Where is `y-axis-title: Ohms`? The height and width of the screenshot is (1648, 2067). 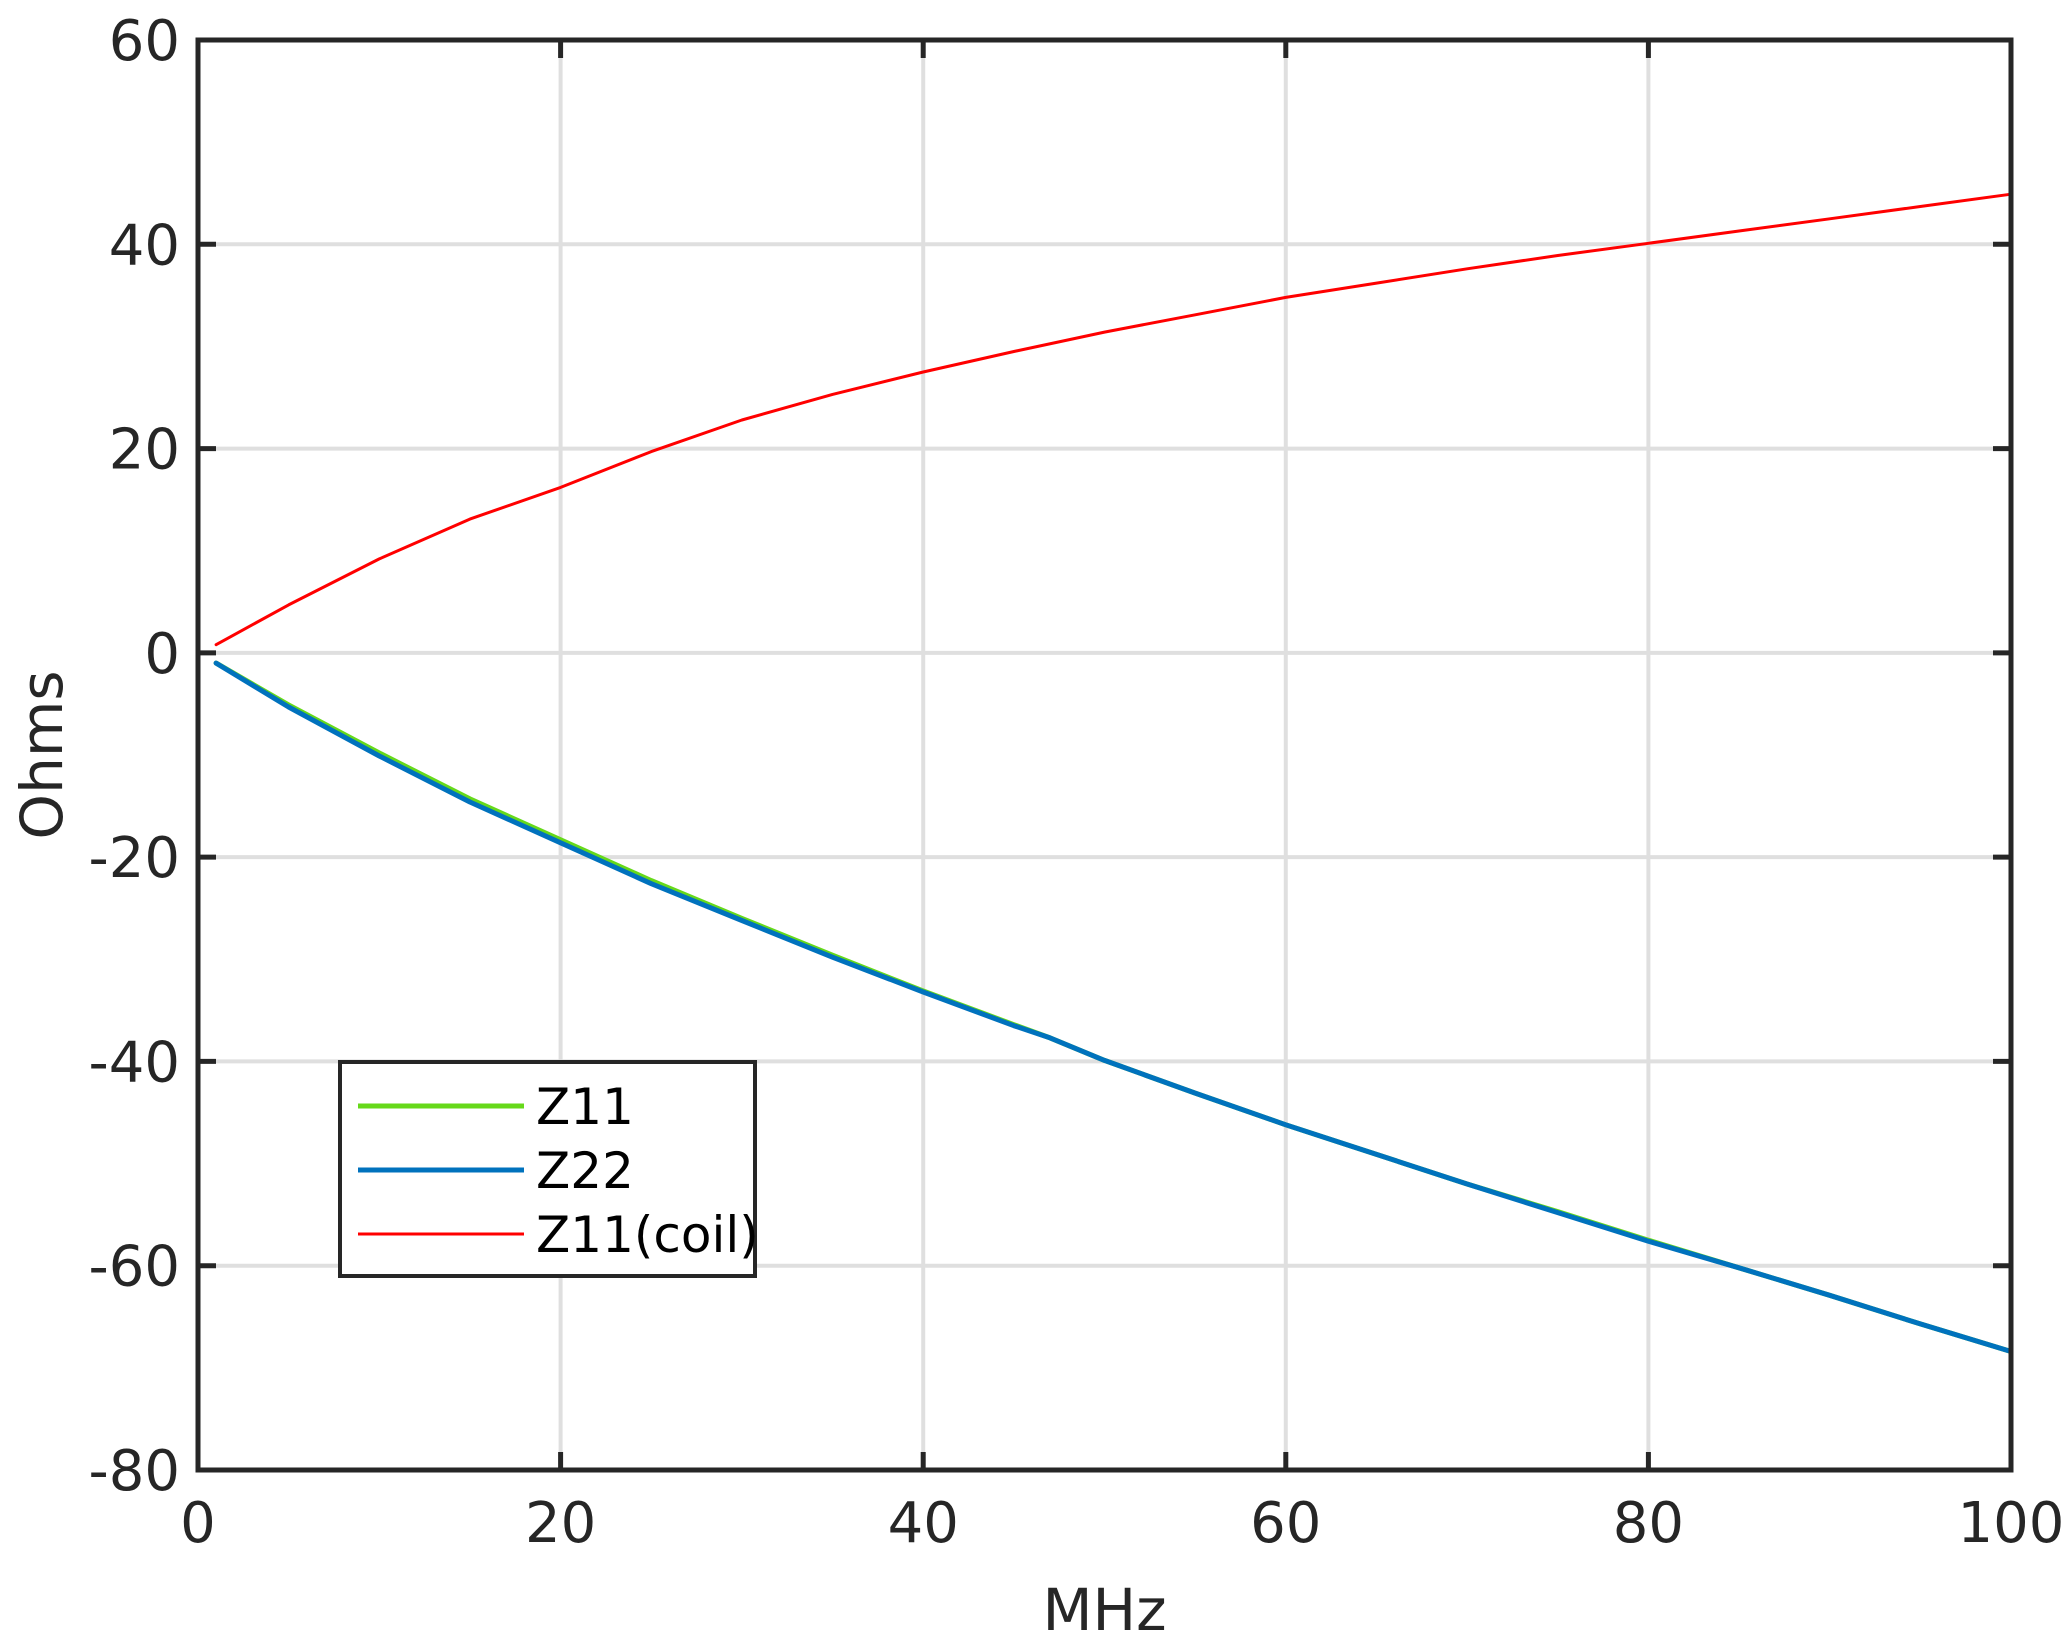
y-axis-title: Ohms is located at coordinates (42, 754).